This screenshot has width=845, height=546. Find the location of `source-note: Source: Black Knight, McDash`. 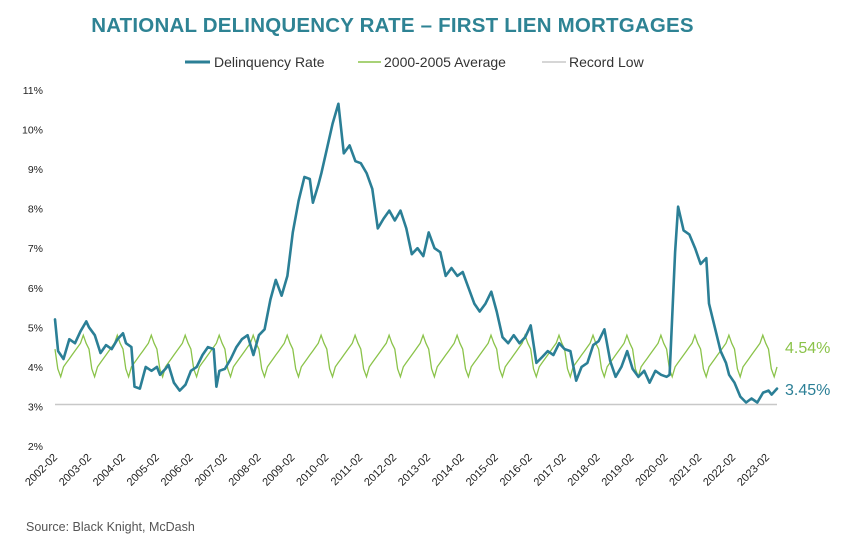

source-note: Source: Black Knight, McDash is located at coordinates (110, 527).